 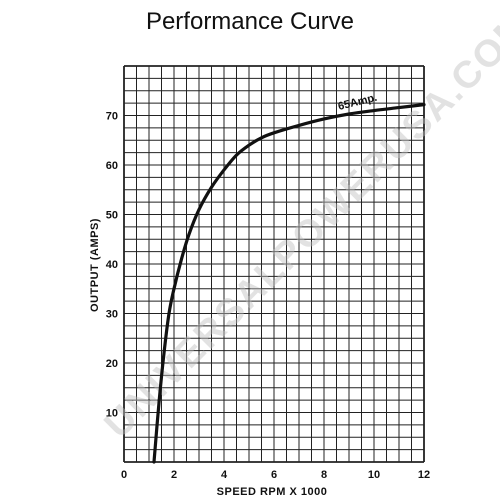 I want to click on y-tick-label: 40, so click(x=112, y=265).